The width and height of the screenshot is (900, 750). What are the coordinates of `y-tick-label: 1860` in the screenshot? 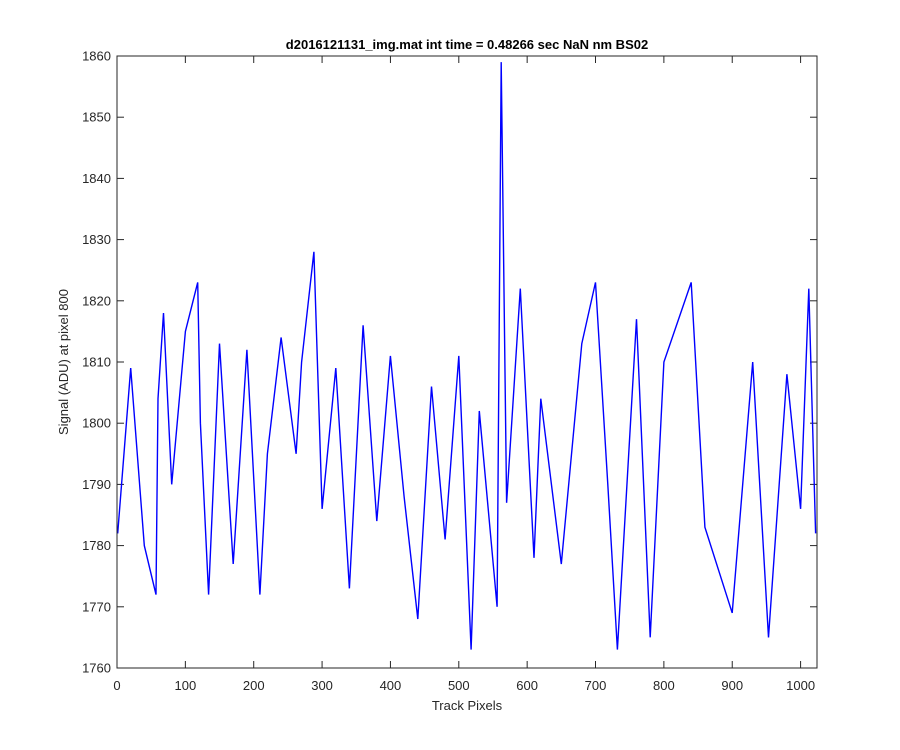 It's located at (96, 56).